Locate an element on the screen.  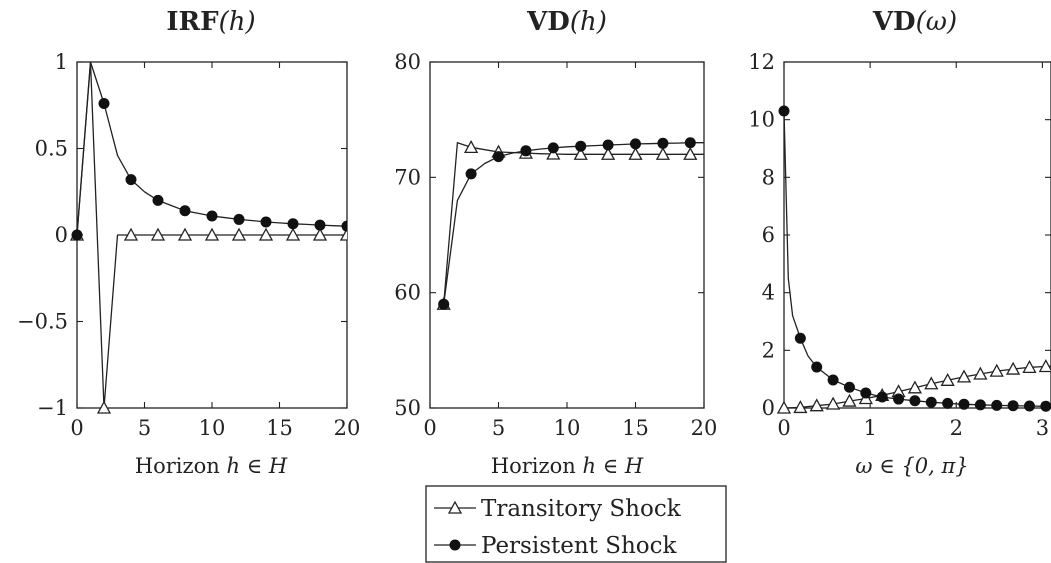
legend-box is located at coordinates (576, 524).